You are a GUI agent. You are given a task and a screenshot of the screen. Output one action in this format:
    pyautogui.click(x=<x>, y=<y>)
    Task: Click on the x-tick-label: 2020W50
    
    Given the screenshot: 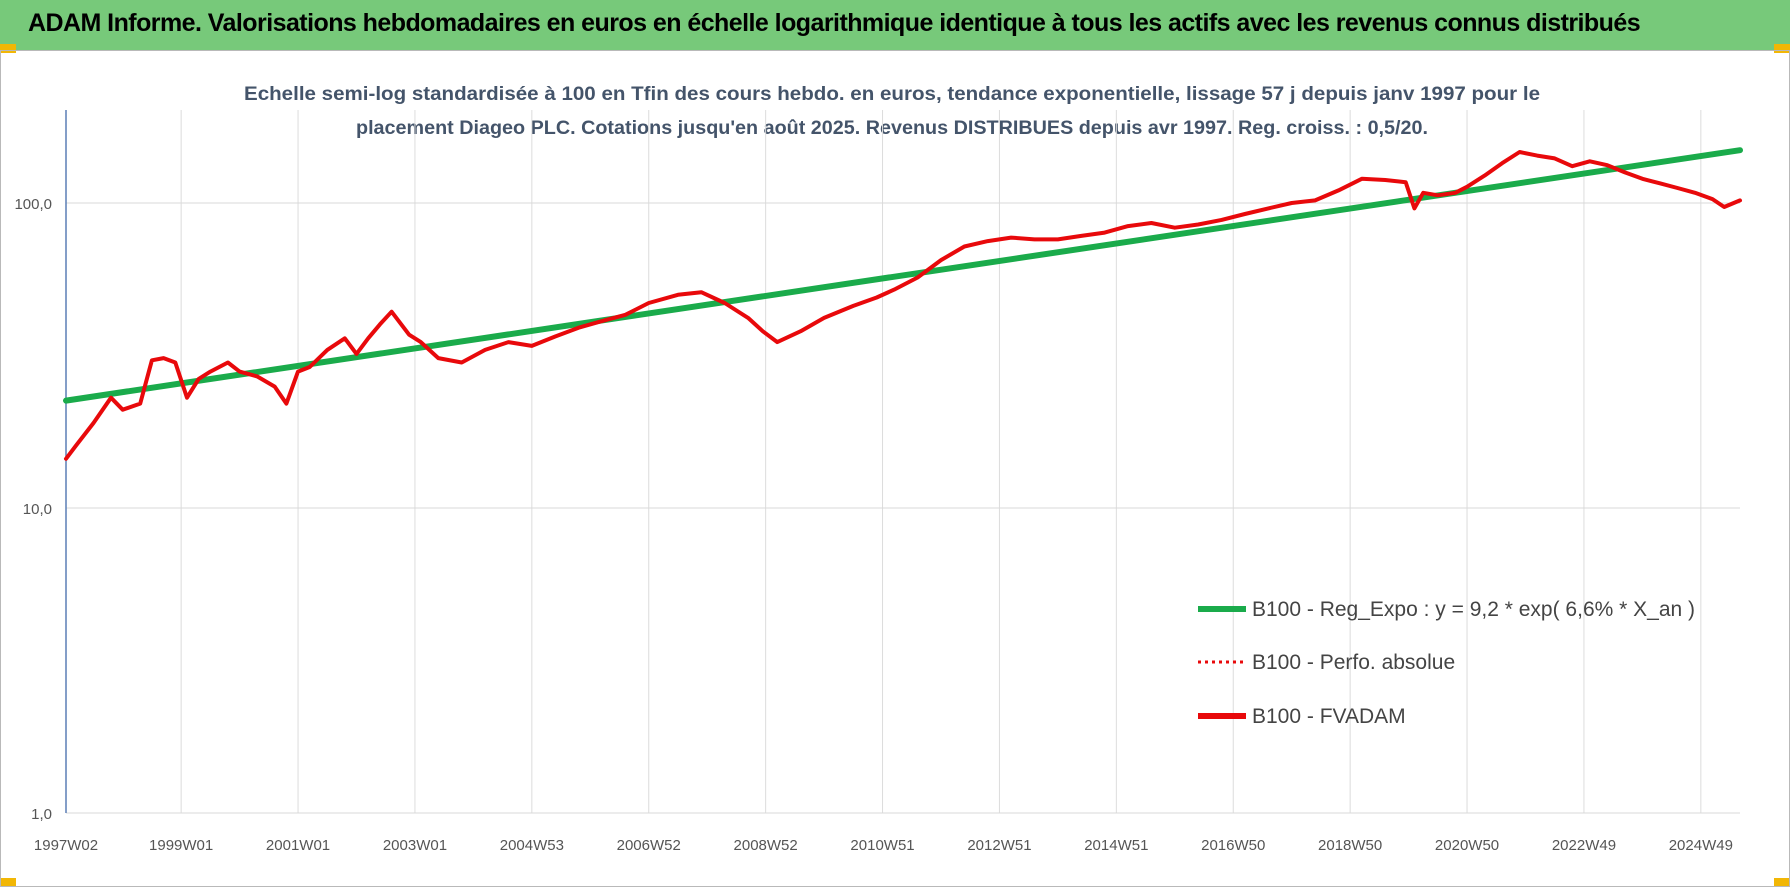 What is the action you would take?
    pyautogui.click(x=1467, y=845)
    